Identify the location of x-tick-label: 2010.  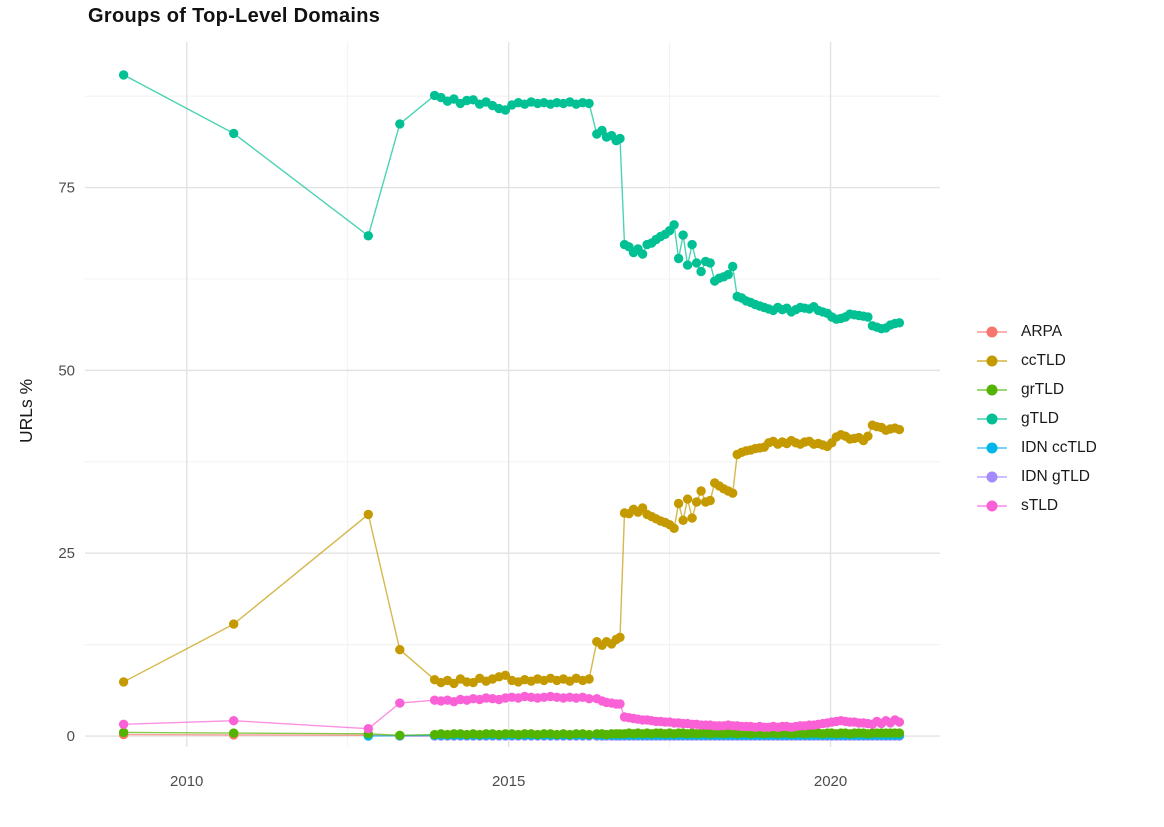
(186, 781).